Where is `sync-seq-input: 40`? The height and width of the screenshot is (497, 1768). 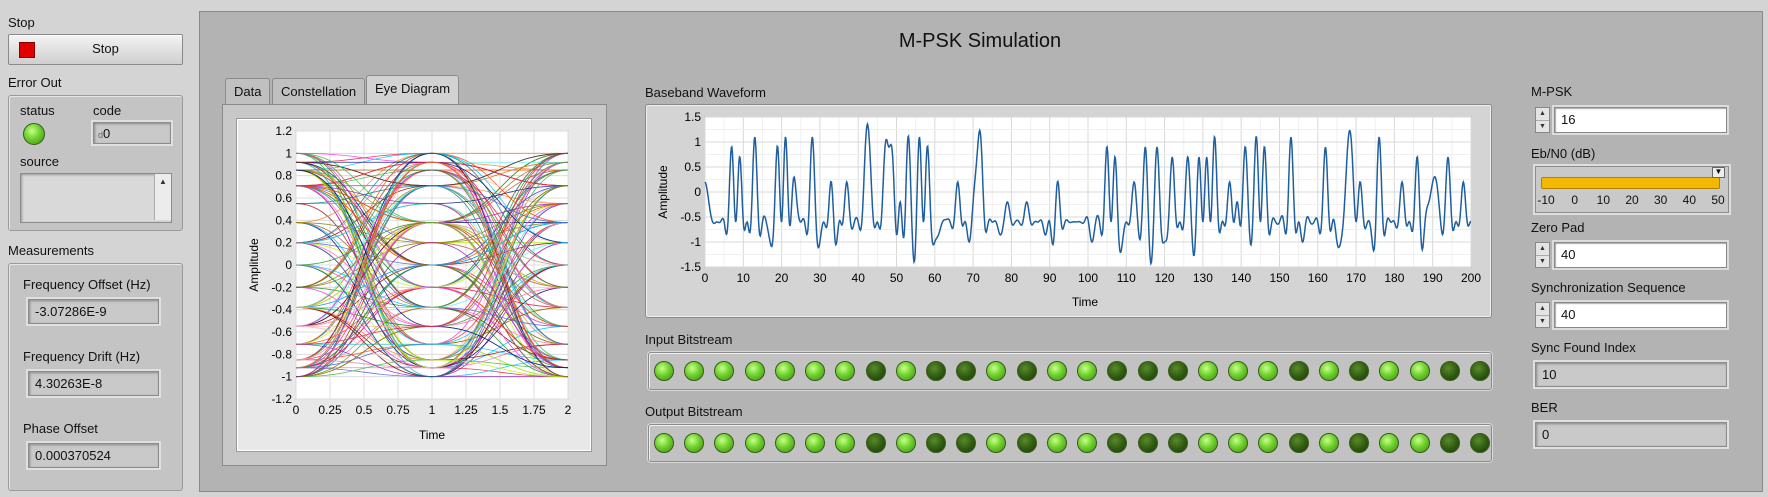 sync-seq-input: 40 is located at coordinates (1640, 315).